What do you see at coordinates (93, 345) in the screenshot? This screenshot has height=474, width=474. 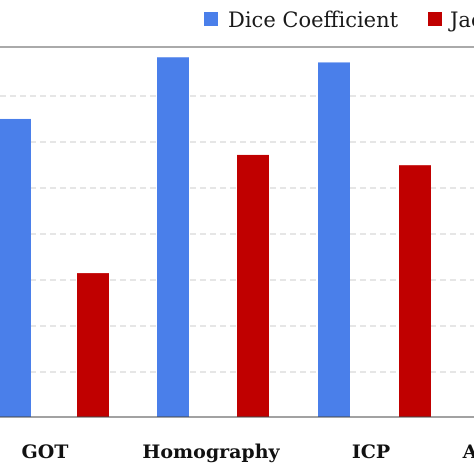 I see `bar-jac-got` at bounding box center [93, 345].